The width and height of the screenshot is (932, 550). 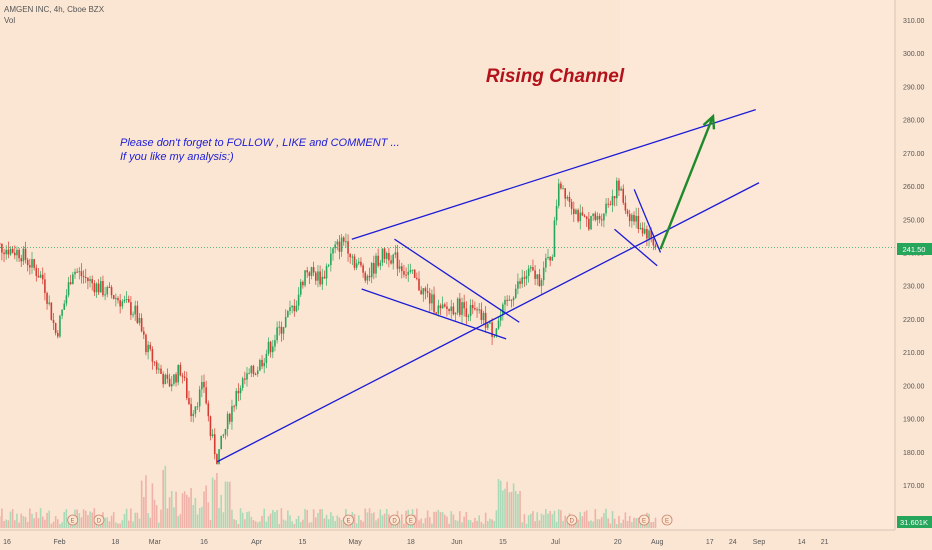 I want to click on wedge2-upper-line, so click(x=647, y=221).